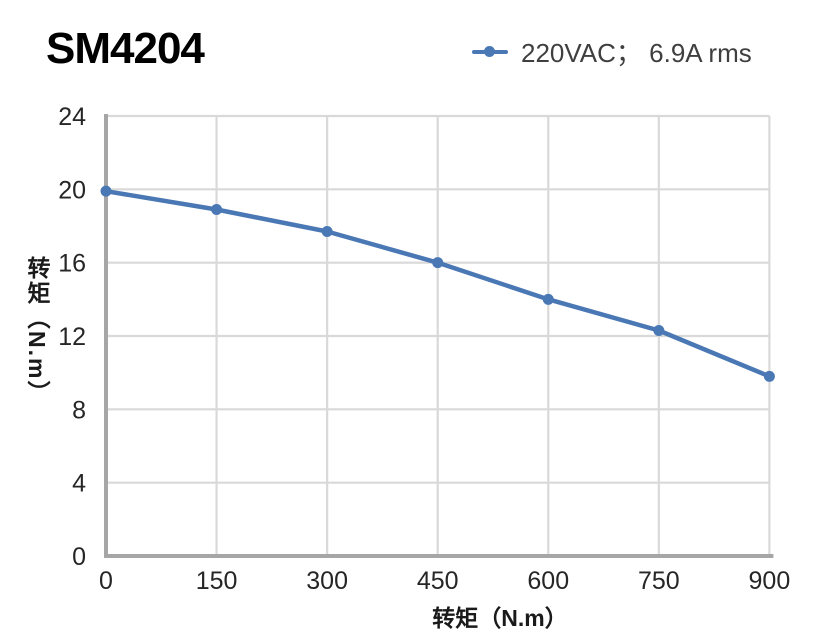 This screenshot has width=831, height=640. Describe the element at coordinates (79, 410) in the screenshot. I see `y-tick-label: 8` at that location.